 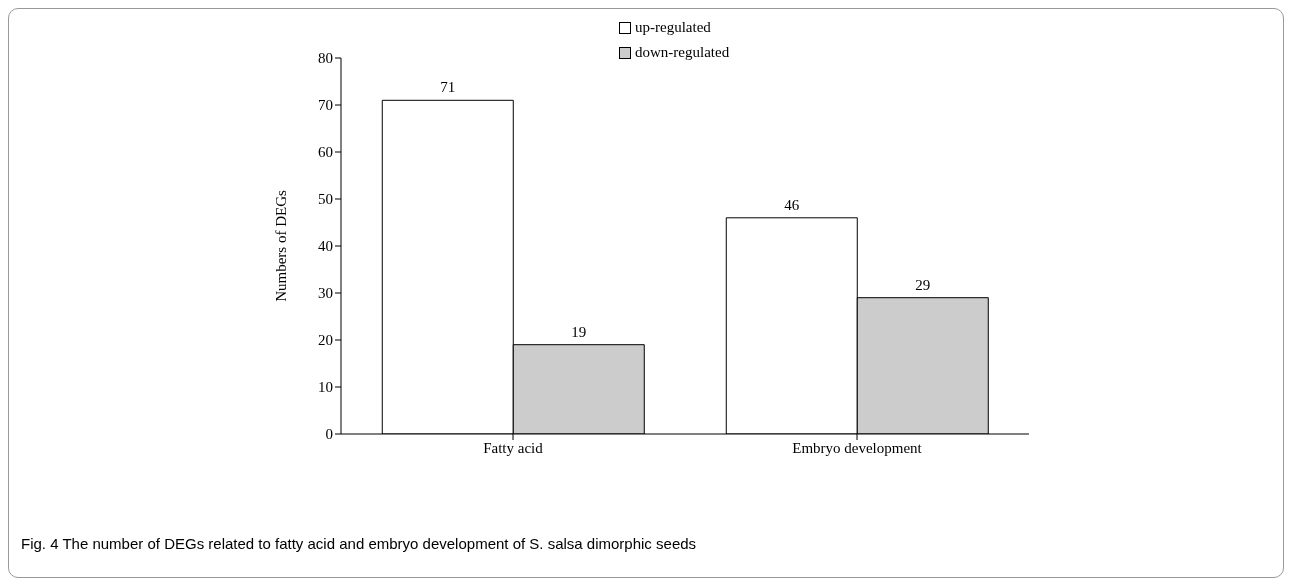 What do you see at coordinates (325, 199) in the screenshot?
I see `y-tick-label: 50` at bounding box center [325, 199].